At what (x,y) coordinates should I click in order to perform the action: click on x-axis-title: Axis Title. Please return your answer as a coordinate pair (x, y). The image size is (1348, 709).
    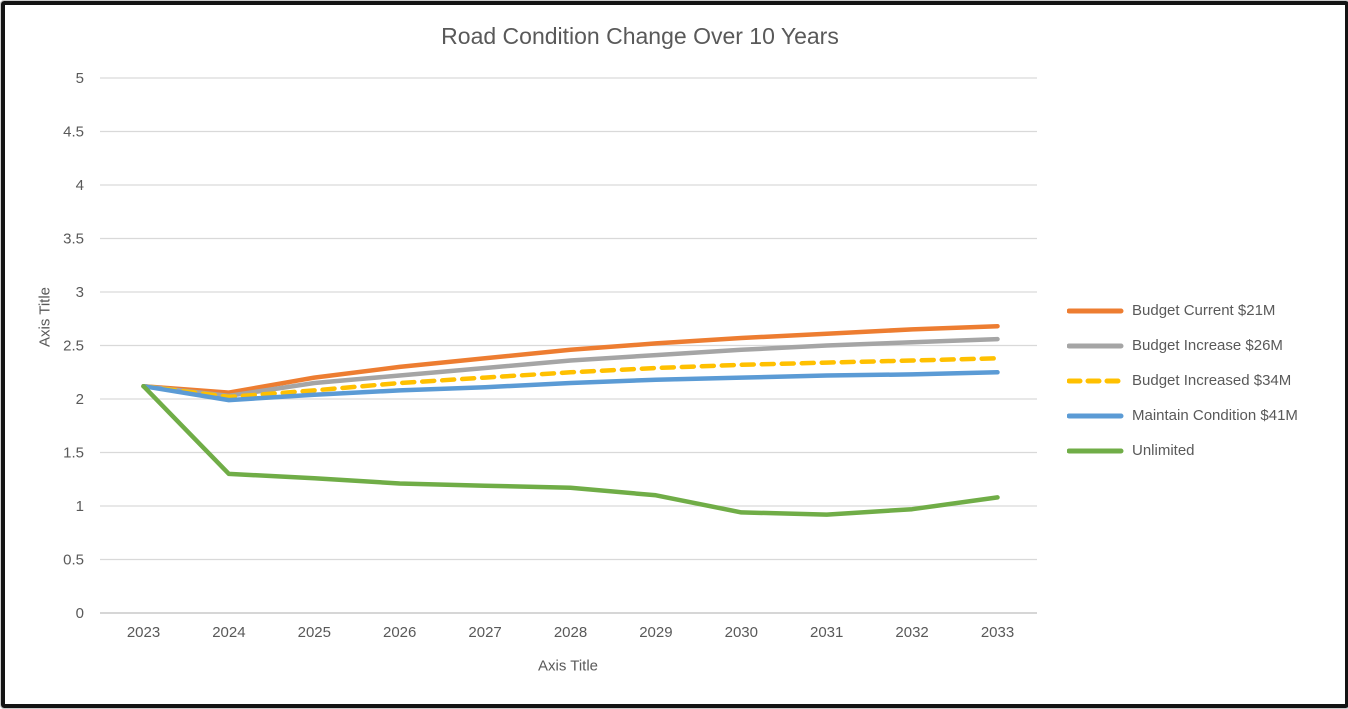
    Looking at the image, I should click on (568, 666).